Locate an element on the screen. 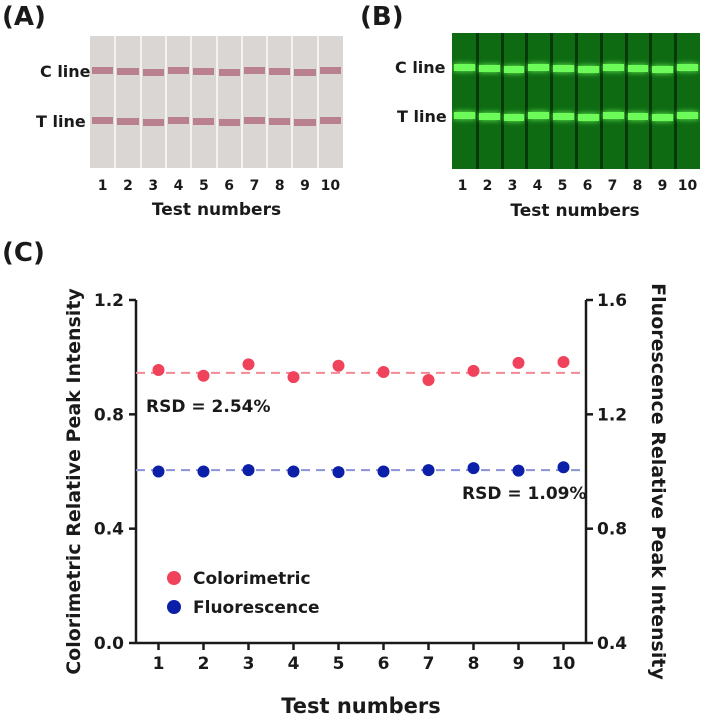  panel-b-c-line-label: C line is located at coordinates (420, 67).